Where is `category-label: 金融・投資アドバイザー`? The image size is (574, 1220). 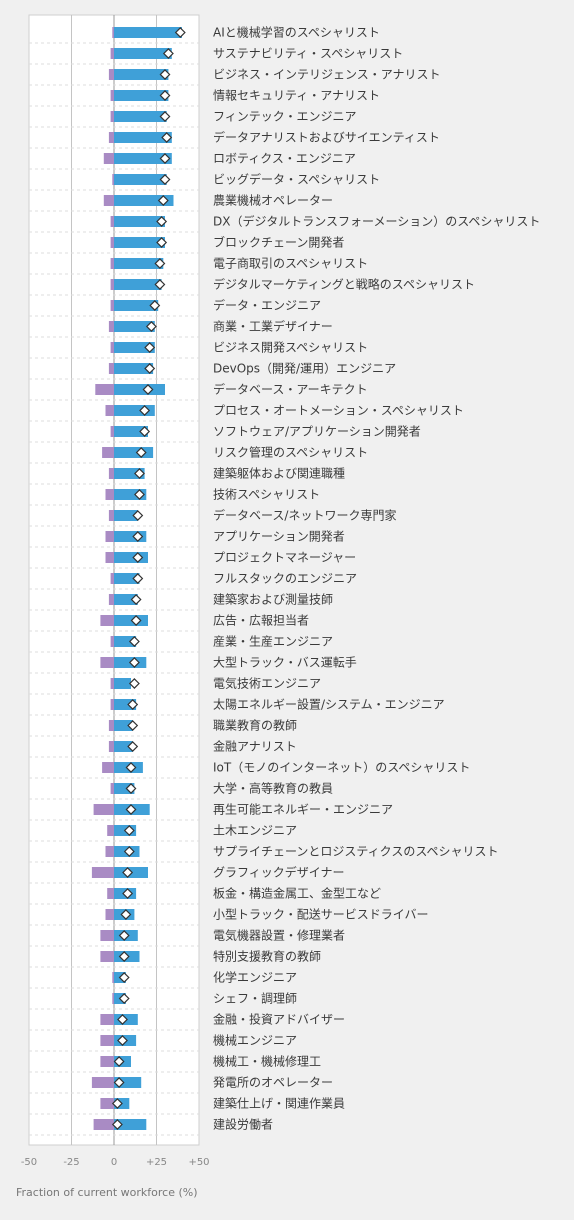 category-label: 金融・投資アドバイザー is located at coordinates (279, 1019).